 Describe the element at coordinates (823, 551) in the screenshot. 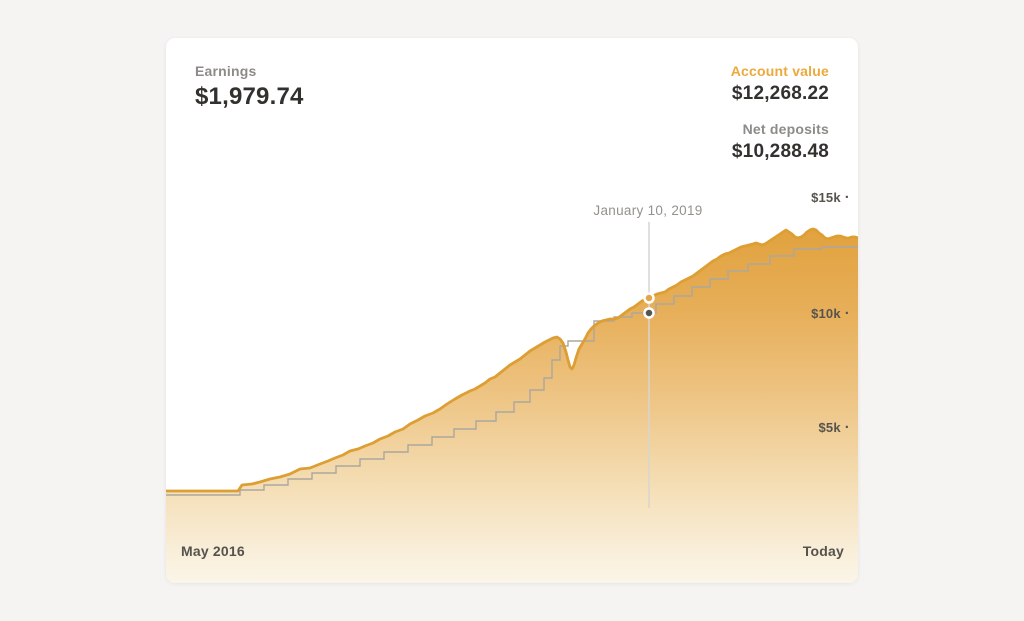

I see `x-axis-end-label: Today` at that location.